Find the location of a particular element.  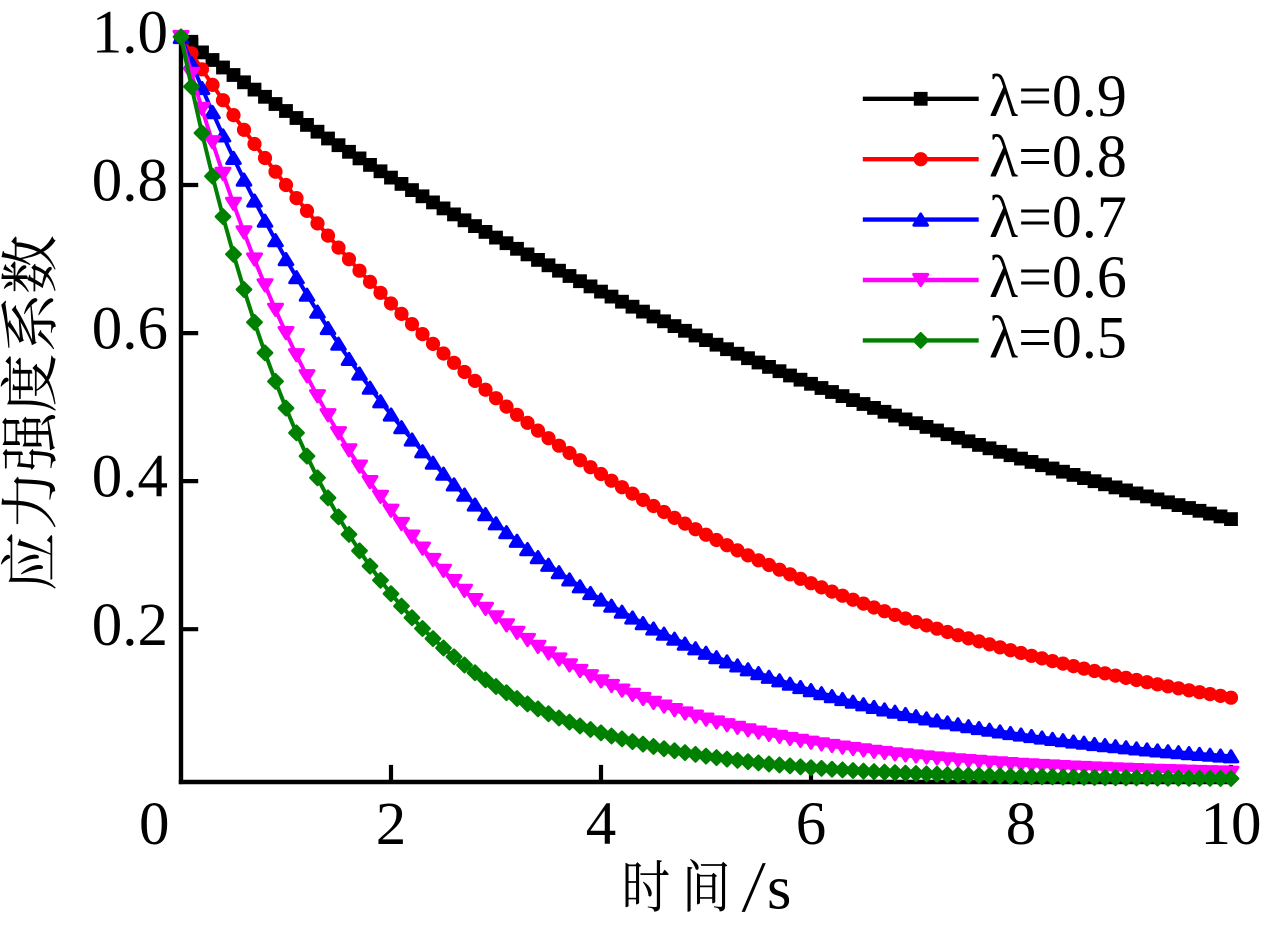

svg-text: 0.8 is located at coordinates (130, 181).